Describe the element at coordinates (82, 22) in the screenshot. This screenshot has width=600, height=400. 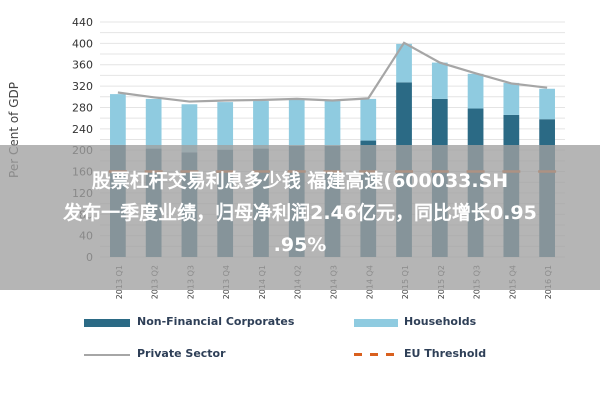
I see `y-tick-label: 440` at that location.